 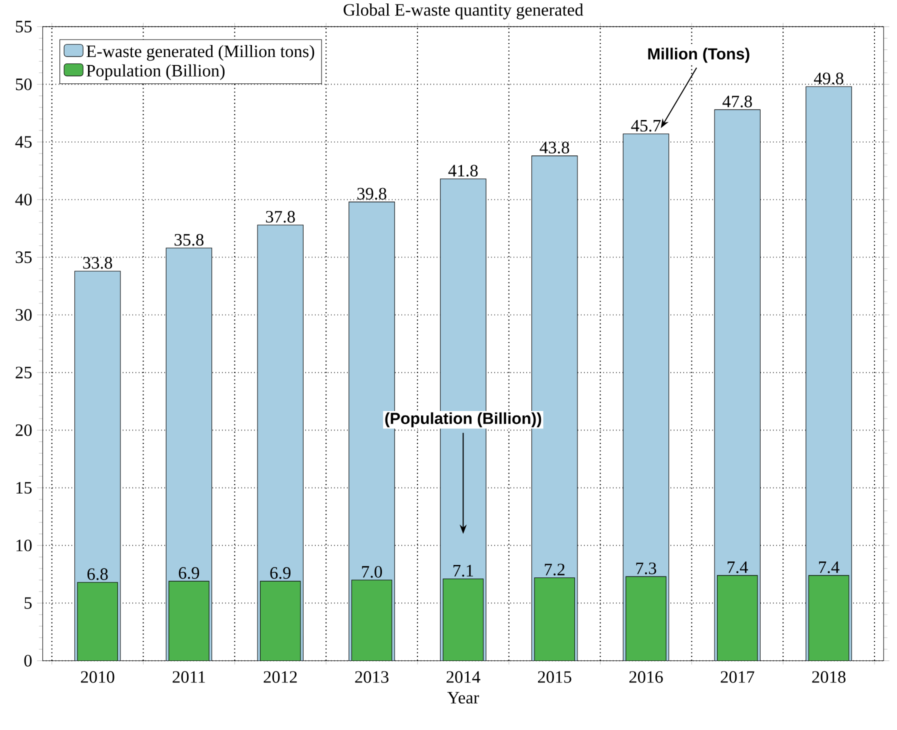 I want to click on x-tick-label: 2017, so click(x=737, y=677).